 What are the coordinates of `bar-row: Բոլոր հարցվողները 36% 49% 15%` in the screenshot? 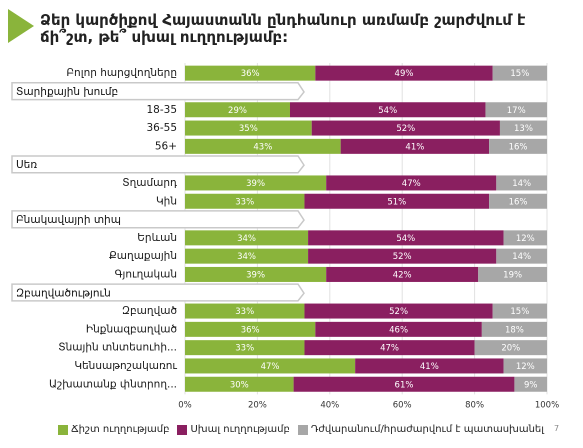 It's located at (306, 73).